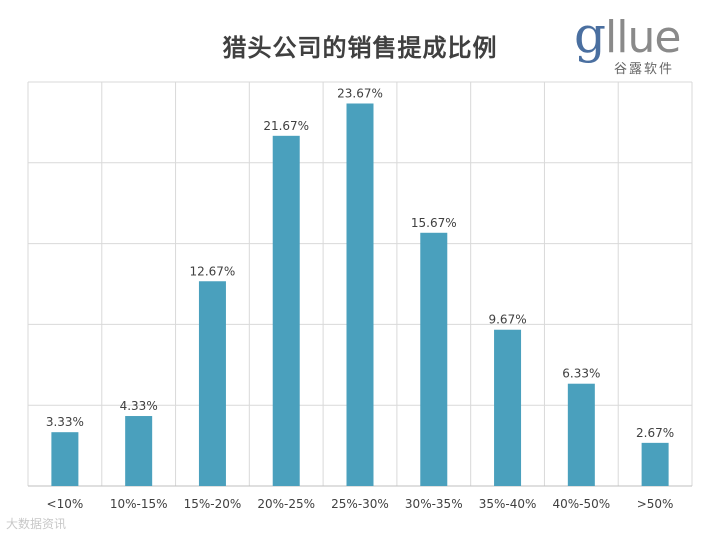  Describe the element at coordinates (36, 524) in the screenshot. I see `watermark: 大数据资讯` at that location.